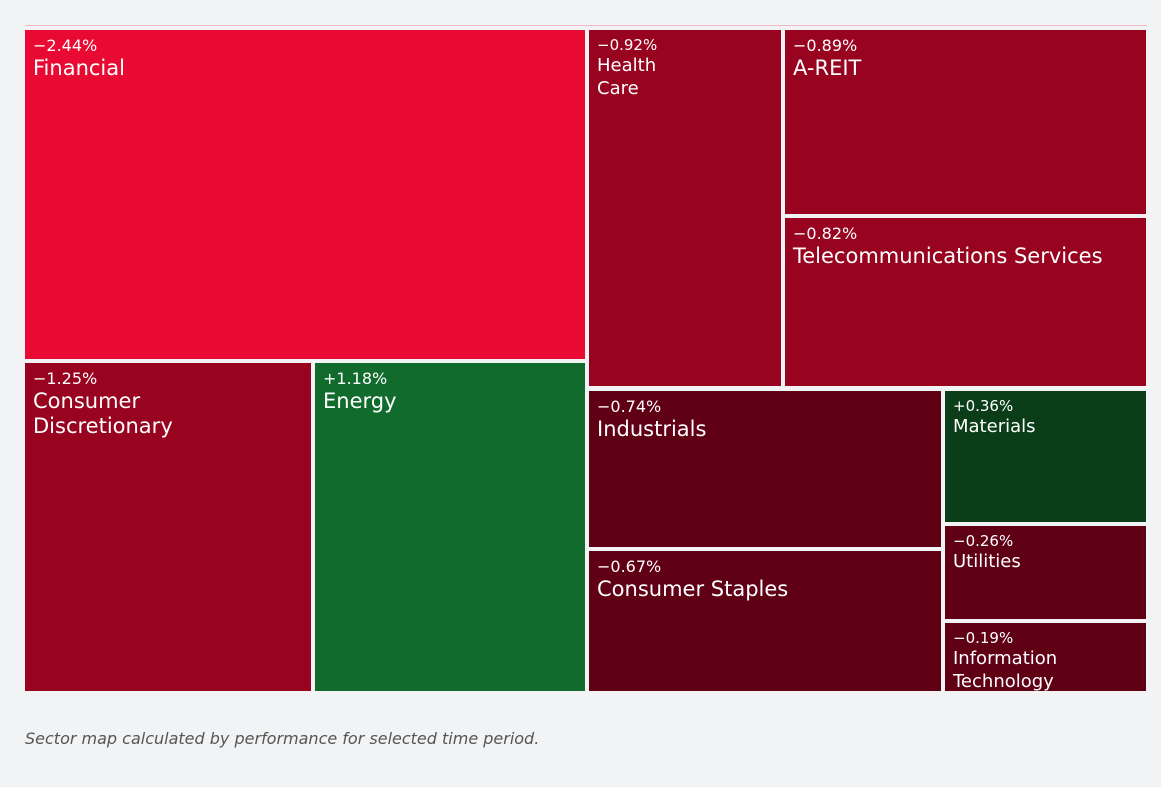 This screenshot has width=1161, height=787. I want to click on tile: −0.19% Information Technology, so click(1045, 657).